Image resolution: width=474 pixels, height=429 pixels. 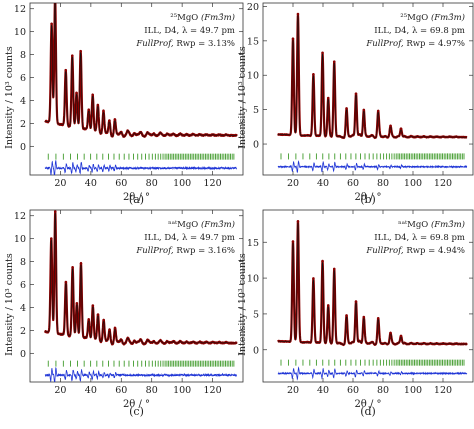 What do you see at coordinates (415, 44) in the screenshot?
I see `fit-label: FullProf, Rwp = 4.97%` at bounding box center [415, 44].